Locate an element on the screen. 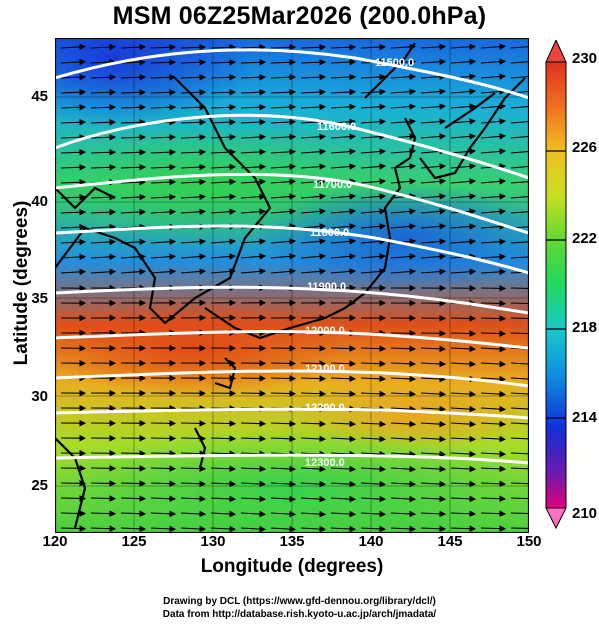 This screenshot has width=599, height=625. contour-label: 11600.0 is located at coordinates (336, 127).